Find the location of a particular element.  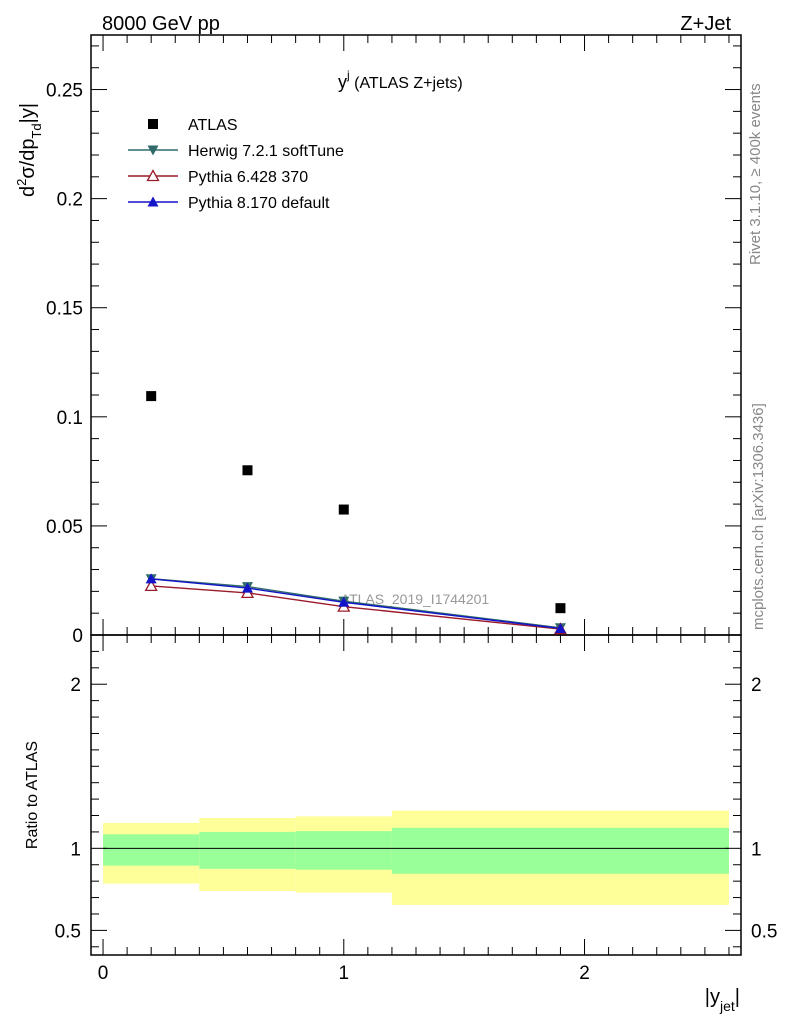

y-tick-label: 0.1 is located at coordinates (70, 418).